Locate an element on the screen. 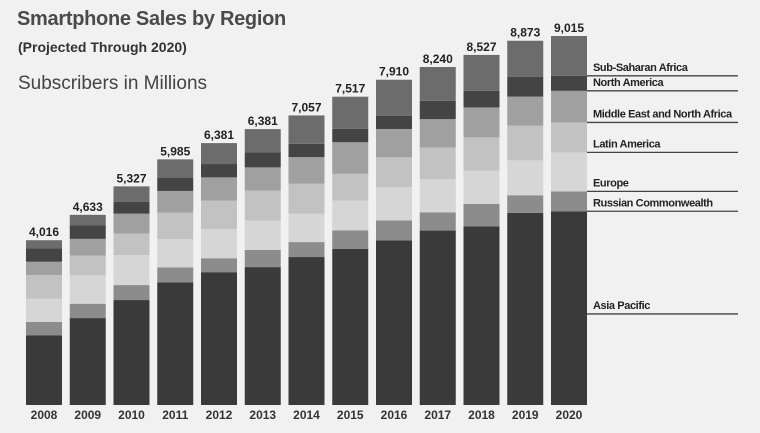  total-label: 9,015 is located at coordinates (569, 28).